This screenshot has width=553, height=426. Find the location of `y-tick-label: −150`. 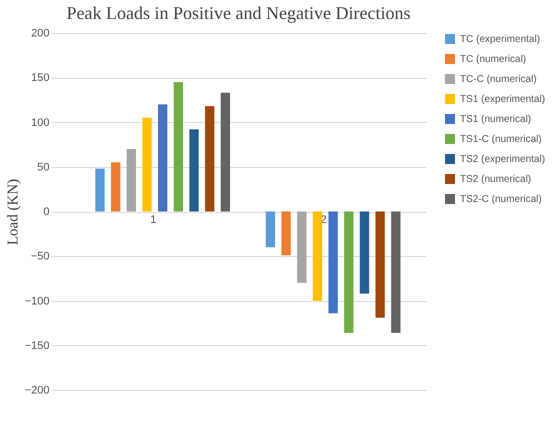

y-tick-label: −150 is located at coordinates (37, 346).